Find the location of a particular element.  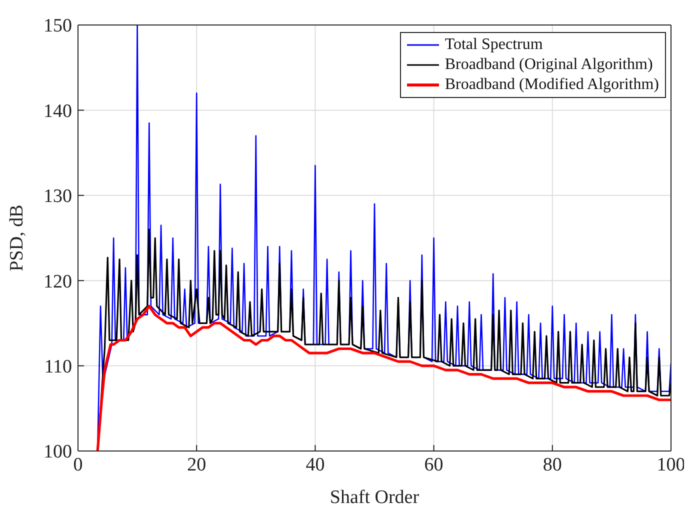

y-tick-label: 120 is located at coordinates (58, 281).